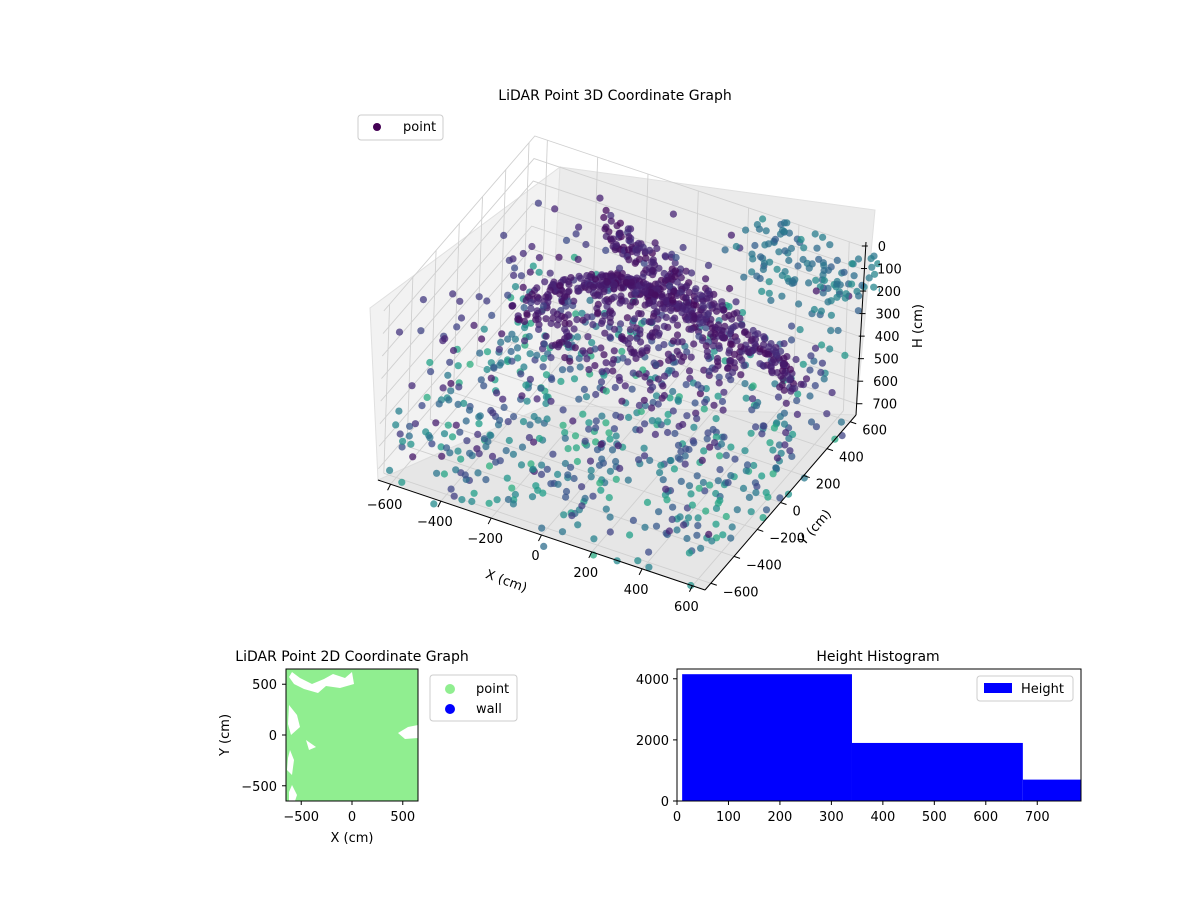 The image size is (1200, 900). I want to click on legend-marker-wall-2d, so click(450, 709).